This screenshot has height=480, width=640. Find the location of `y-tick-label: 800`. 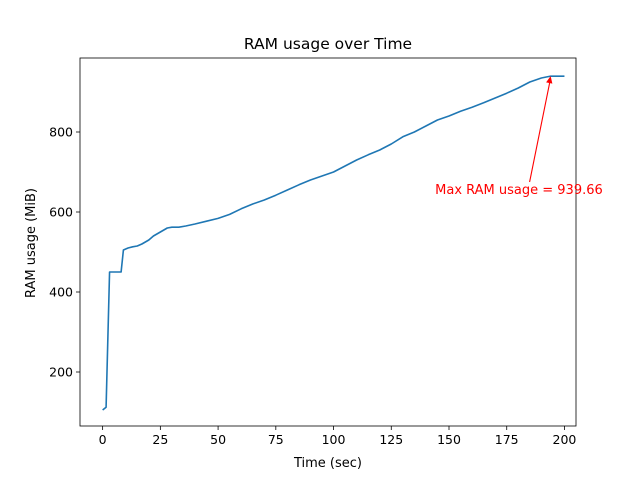

y-tick-label: 800 is located at coordinates (61, 132).